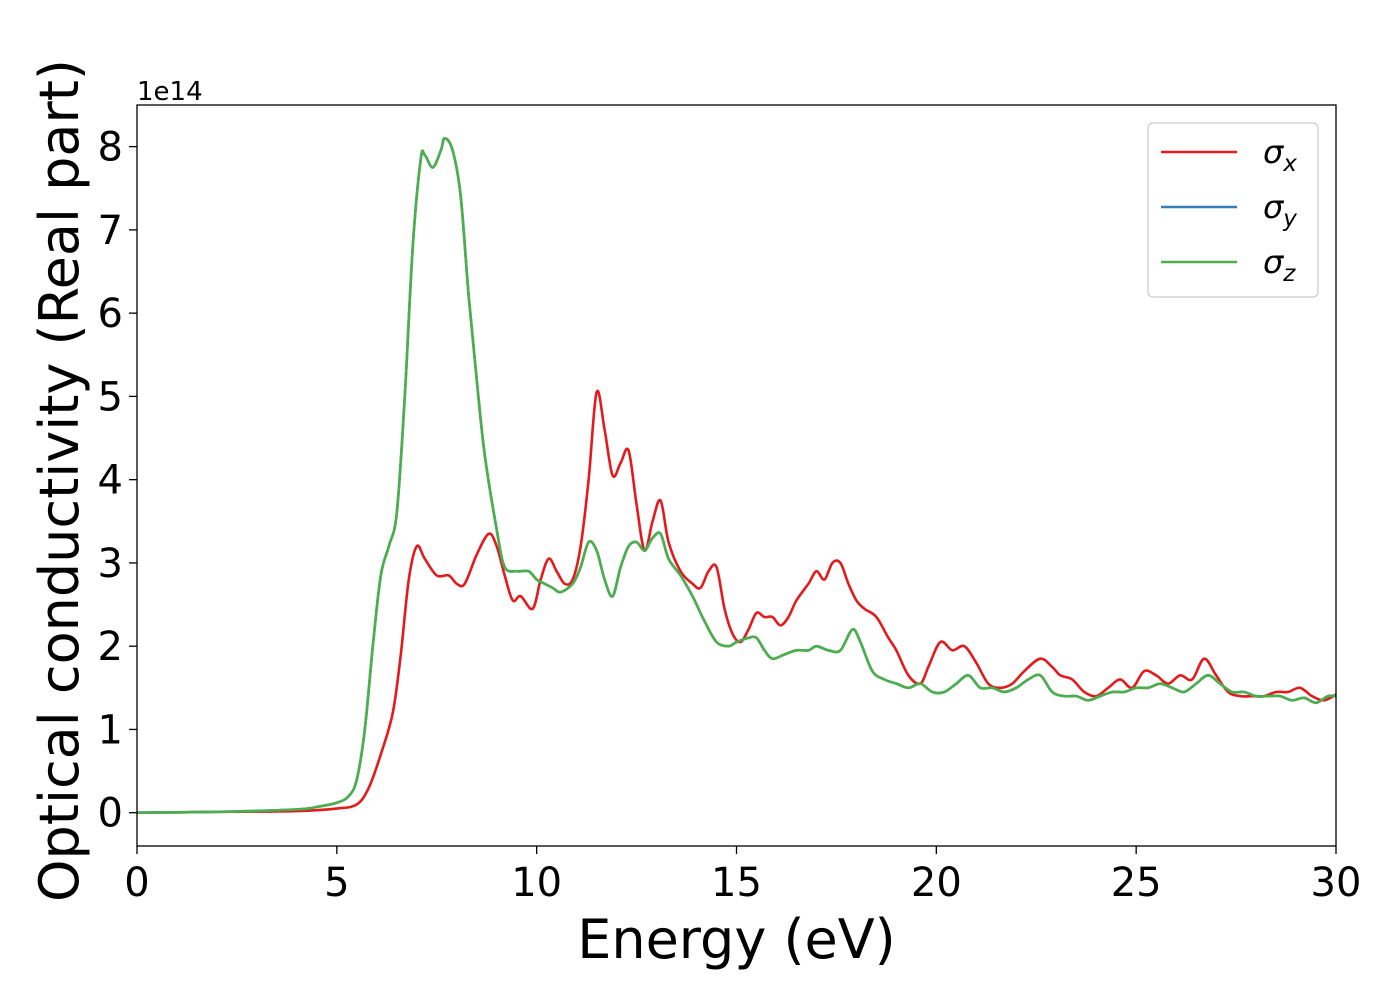 The image size is (1400, 1000). Describe the element at coordinates (136, 883) in the screenshot. I see `x-tick-label: 0` at that location.